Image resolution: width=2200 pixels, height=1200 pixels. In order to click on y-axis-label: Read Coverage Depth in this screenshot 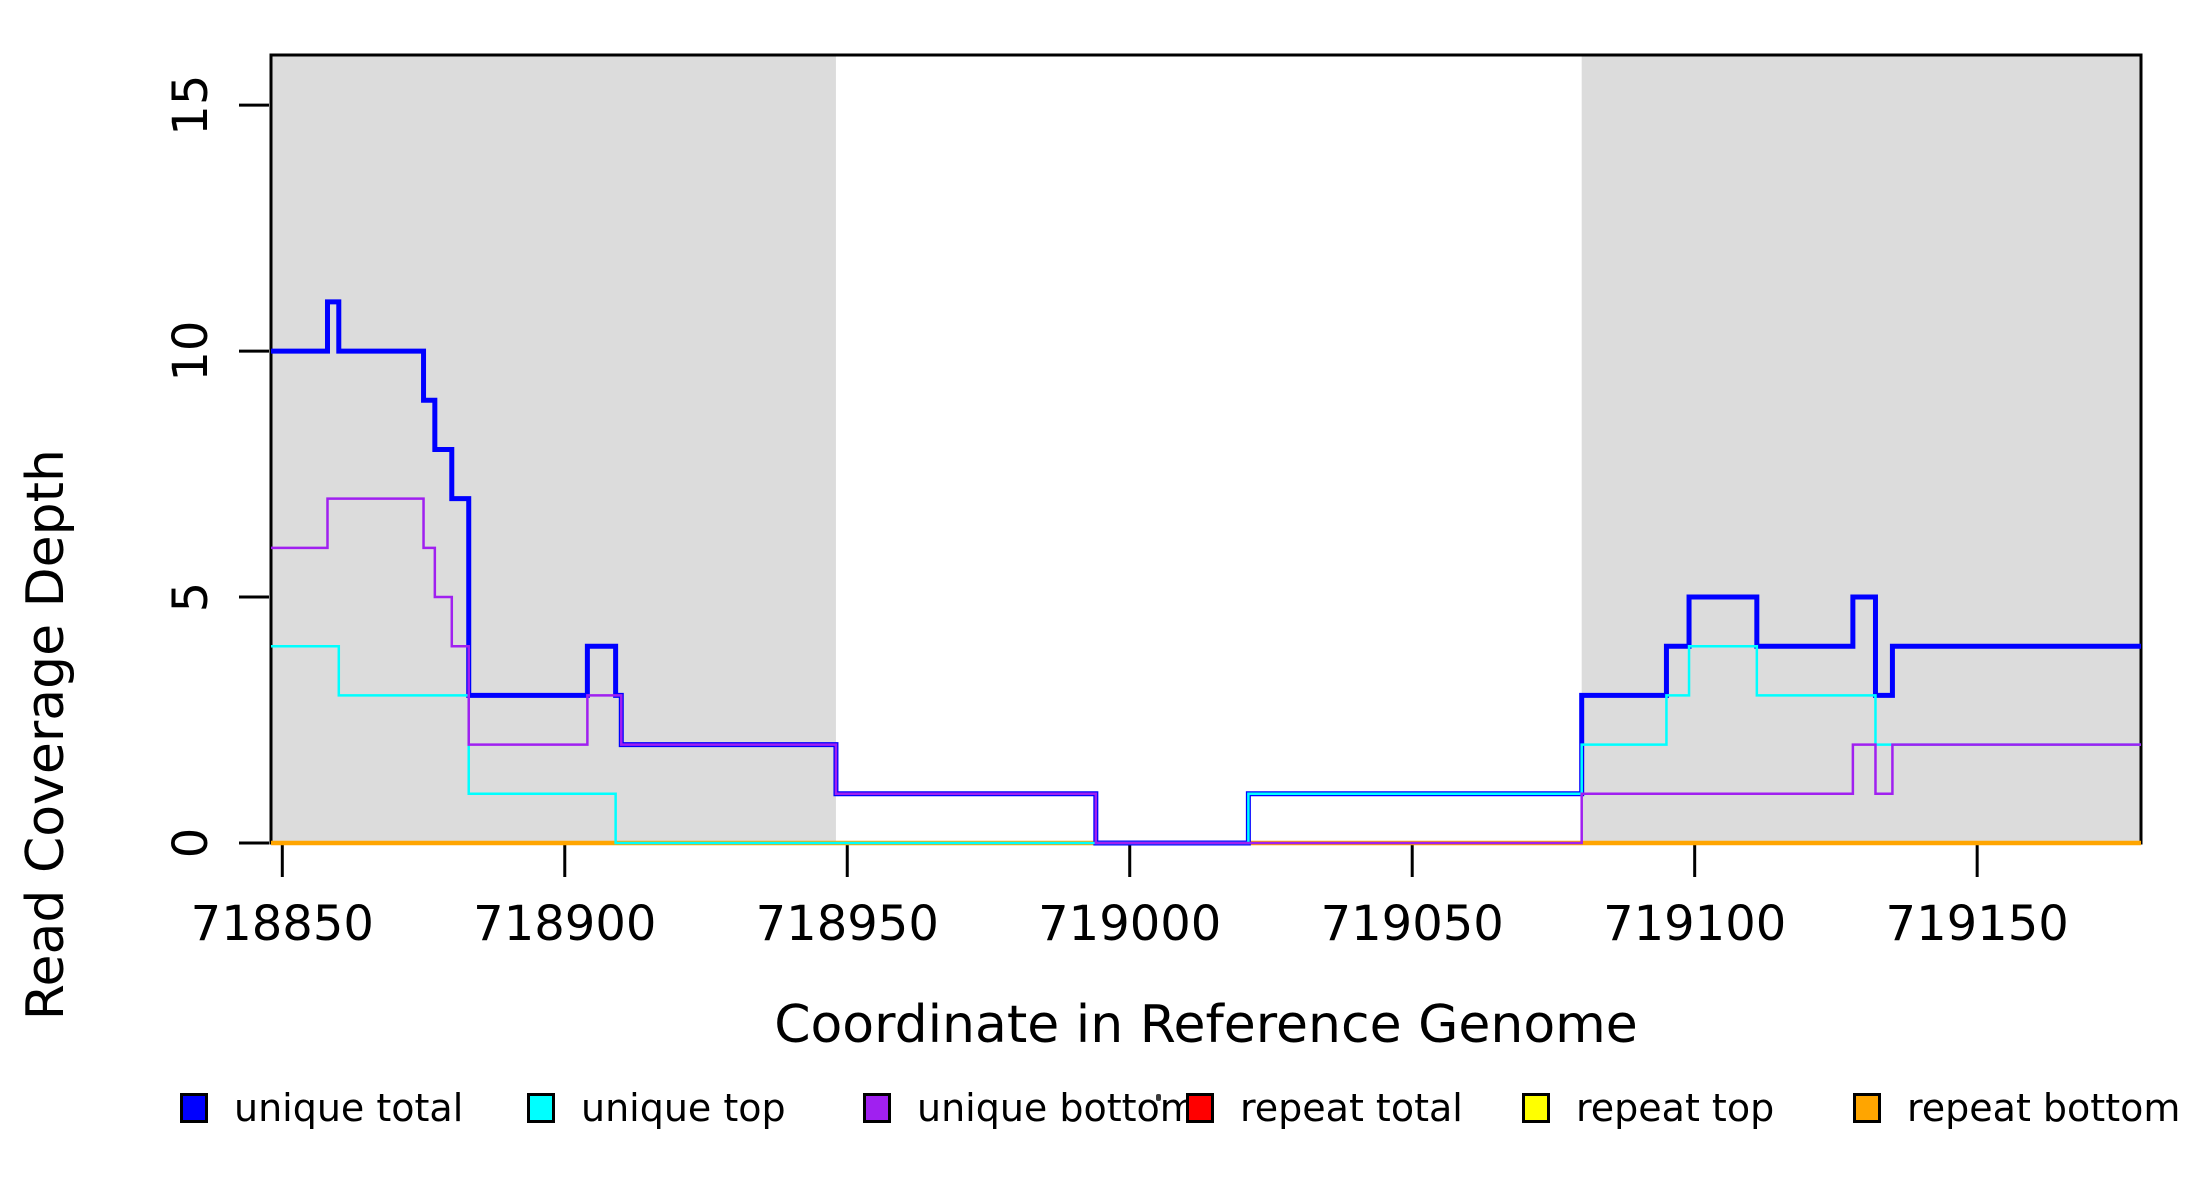, I will do `click(46, 735)`.